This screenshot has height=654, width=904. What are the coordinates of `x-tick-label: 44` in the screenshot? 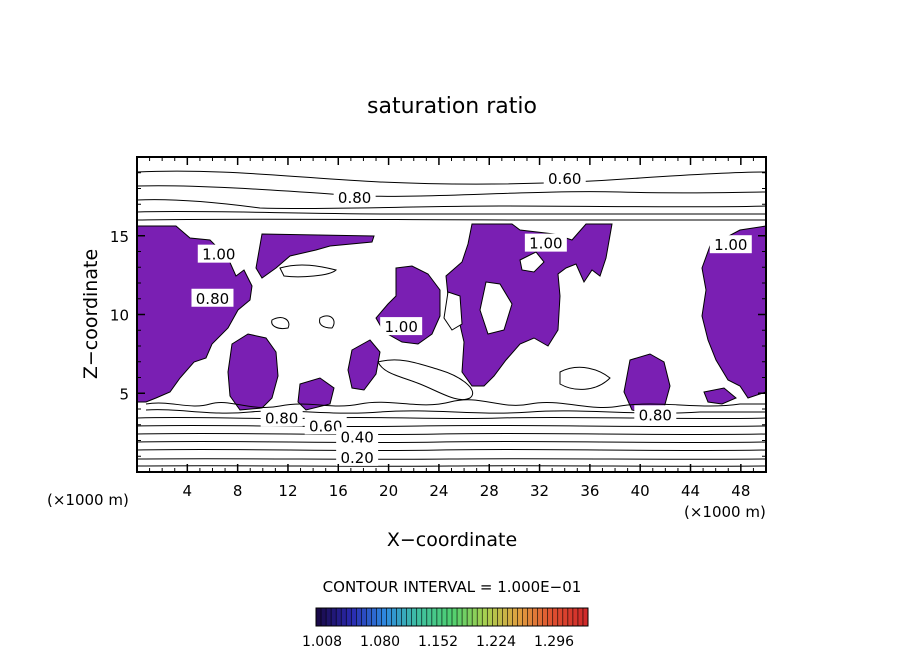 It's located at (690, 491).